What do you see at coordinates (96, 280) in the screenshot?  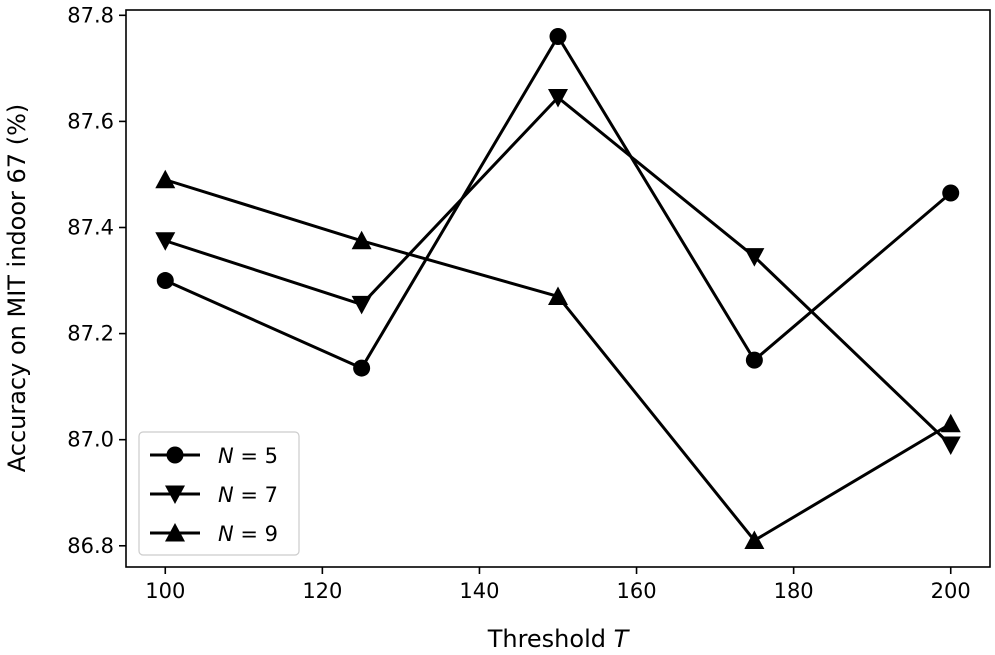 I see `y-axis: 86.8 87.0 87.2 87.4 87.6 87.8` at bounding box center [96, 280].